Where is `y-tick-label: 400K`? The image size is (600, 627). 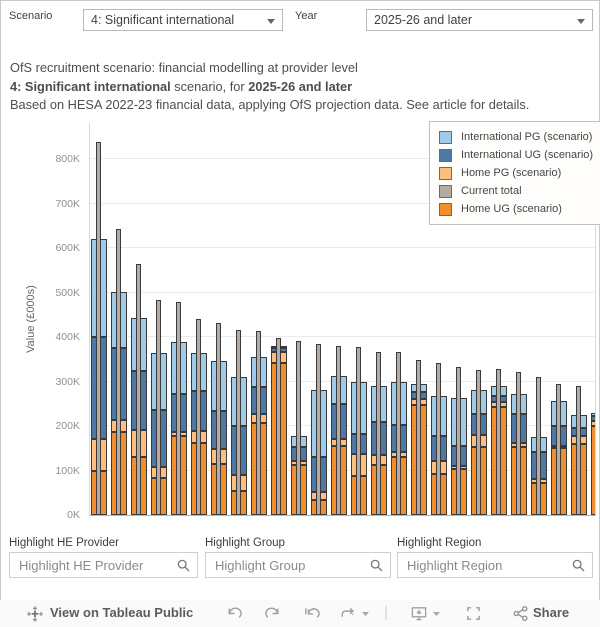
y-tick-label: 400K is located at coordinates (67, 337).